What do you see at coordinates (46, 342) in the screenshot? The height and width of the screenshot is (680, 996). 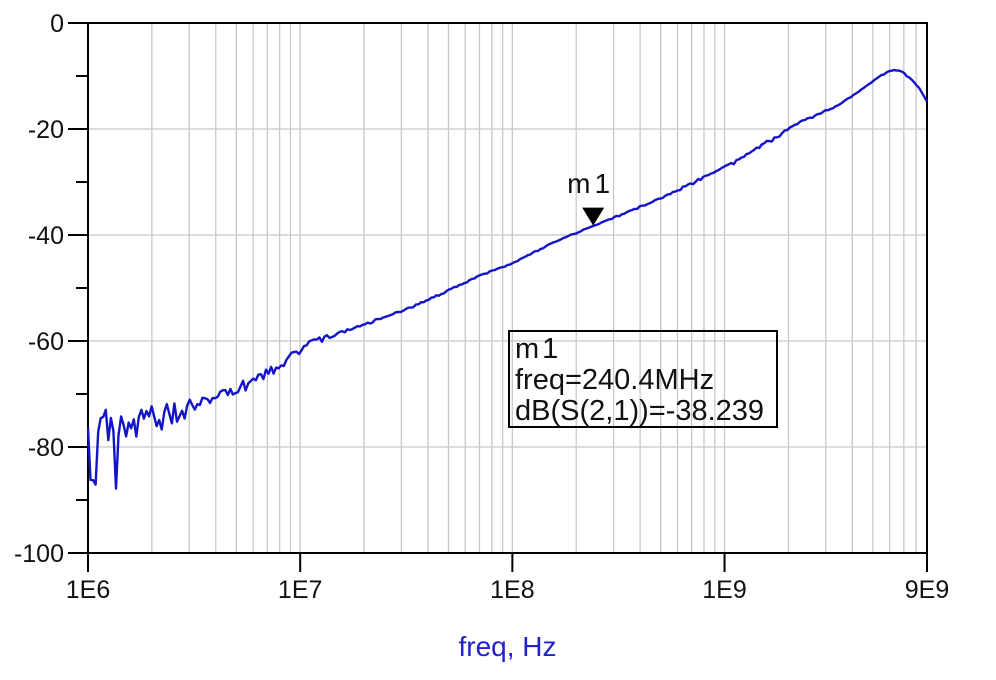 I see `y-tick-label: -60` at bounding box center [46, 342].